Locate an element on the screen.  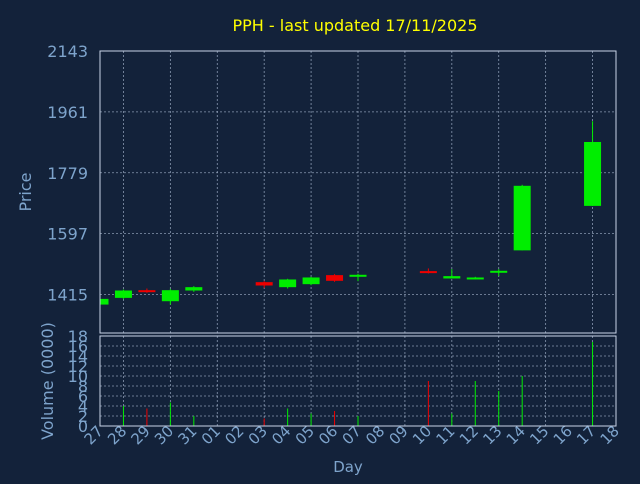
price-tick-labels: 2143 1961 1779 1597 1415 is located at coordinates (67, 173).